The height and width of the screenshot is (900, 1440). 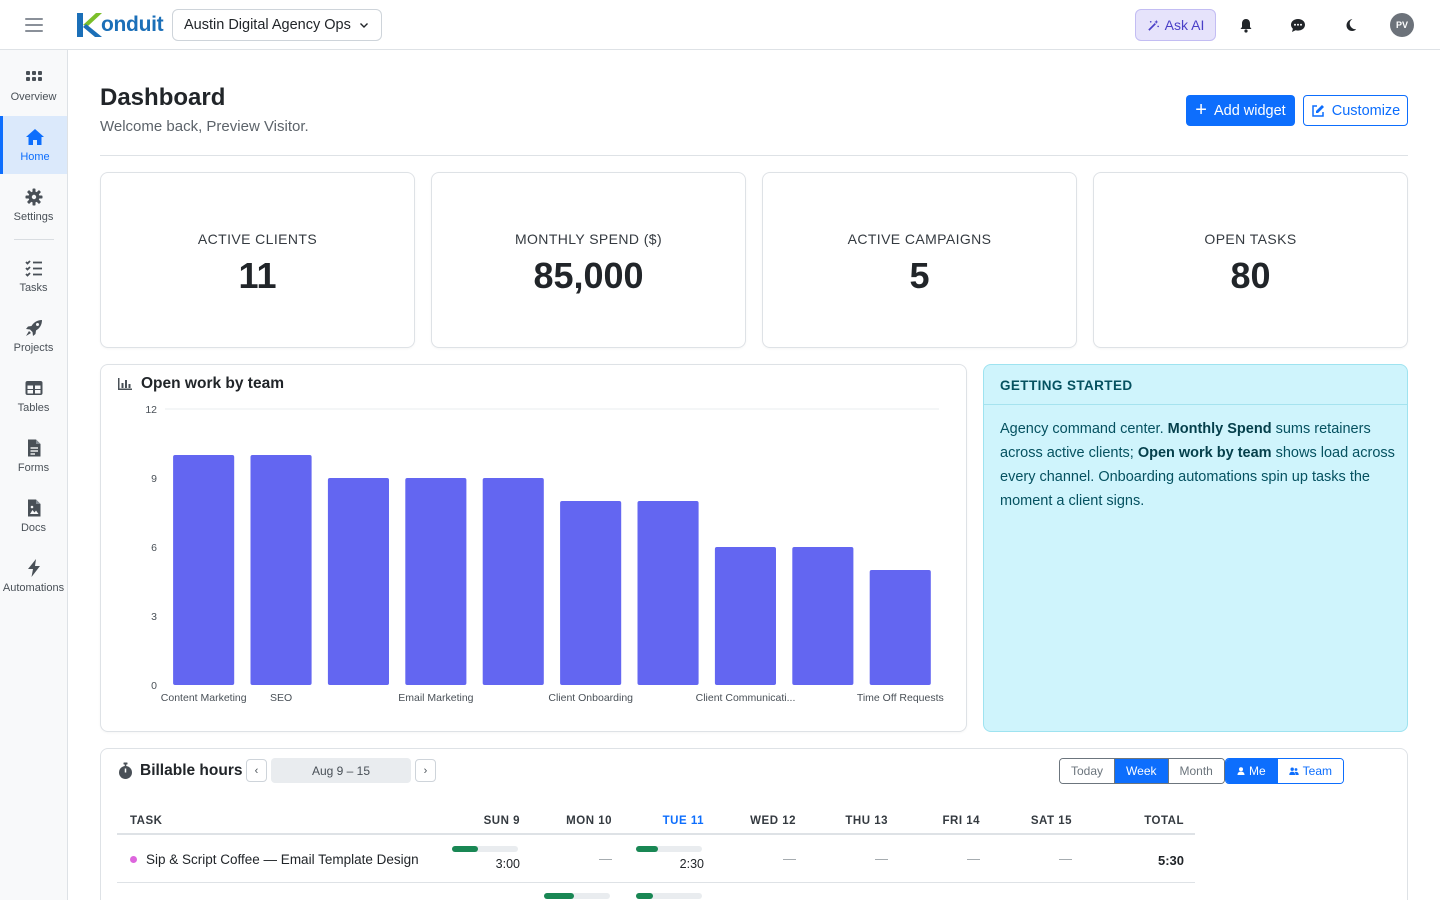 What do you see at coordinates (1088, 771) in the screenshot?
I see `period-today: Today` at bounding box center [1088, 771].